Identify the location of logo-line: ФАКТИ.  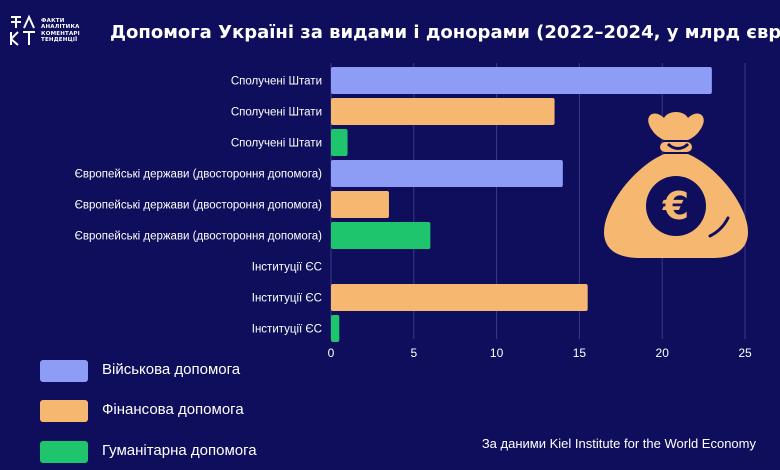
(53, 21).